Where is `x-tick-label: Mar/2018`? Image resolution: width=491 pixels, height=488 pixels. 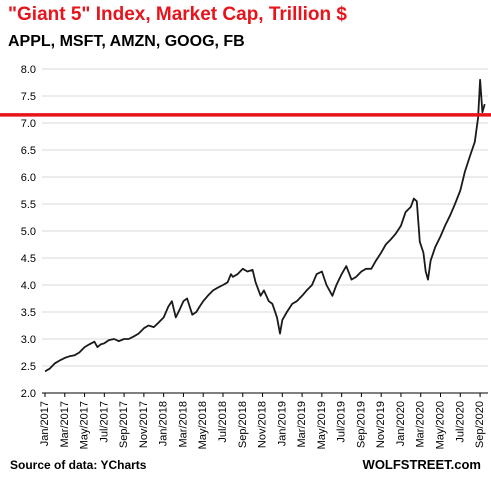
x-tick-label: Mar/2018 is located at coordinates (183, 424).